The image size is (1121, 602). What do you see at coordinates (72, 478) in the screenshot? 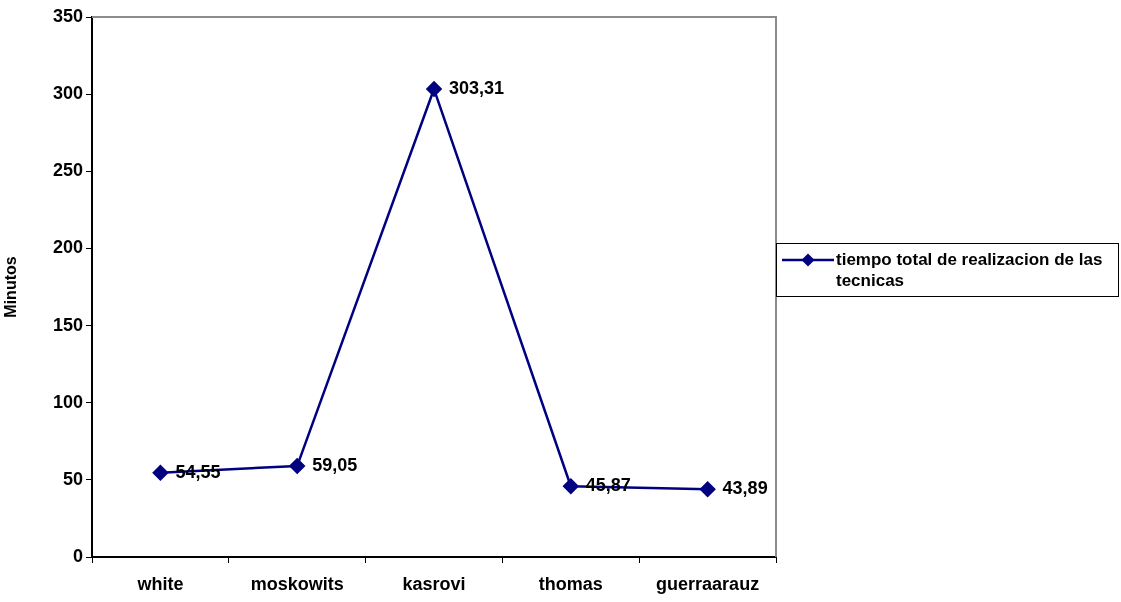
I see `y-tick-label: 50` at bounding box center [72, 478].